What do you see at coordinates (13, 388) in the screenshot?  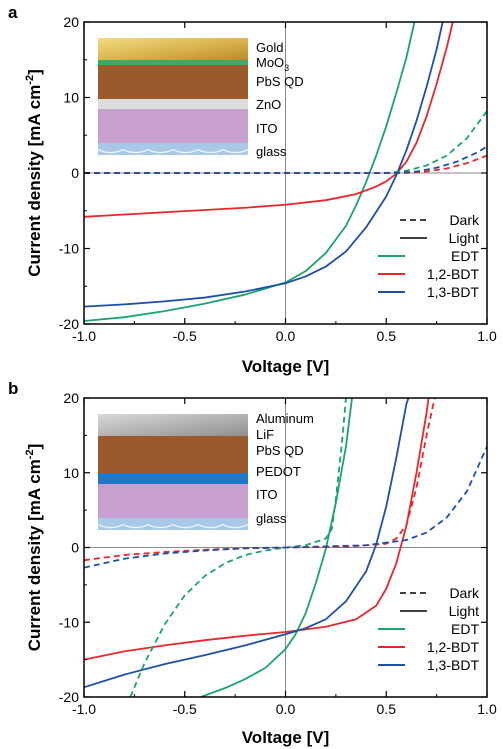 I see `panel-letter: b` at bounding box center [13, 388].